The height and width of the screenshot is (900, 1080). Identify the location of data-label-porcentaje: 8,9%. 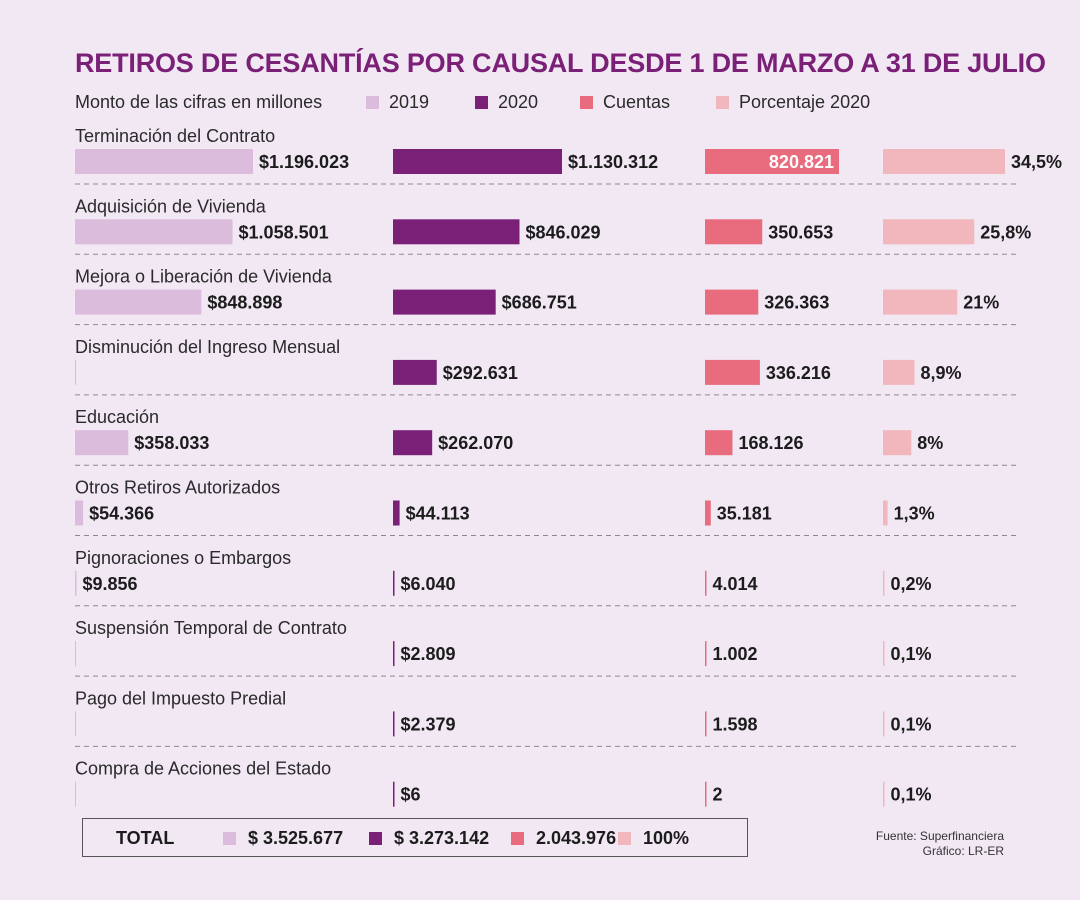
(940, 373).